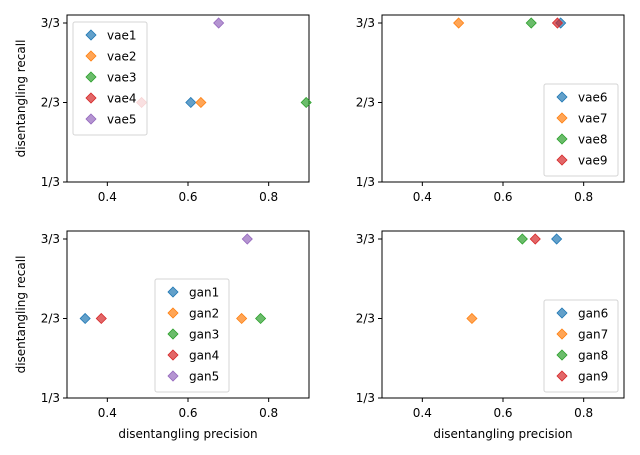 The height and width of the screenshot is (455, 640). What do you see at coordinates (201, 102) in the screenshot?
I see `data-point-vae2` at bounding box center [201, 102].